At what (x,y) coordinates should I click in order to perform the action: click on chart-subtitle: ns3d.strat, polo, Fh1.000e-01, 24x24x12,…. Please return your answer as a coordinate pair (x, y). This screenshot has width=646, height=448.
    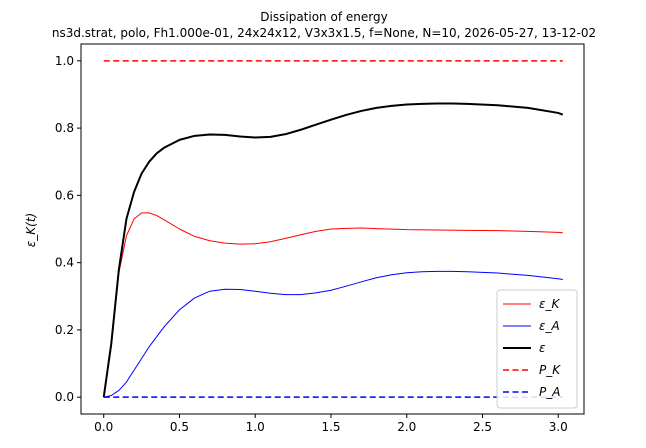
    Looking at the image, I should click on (324, 33).